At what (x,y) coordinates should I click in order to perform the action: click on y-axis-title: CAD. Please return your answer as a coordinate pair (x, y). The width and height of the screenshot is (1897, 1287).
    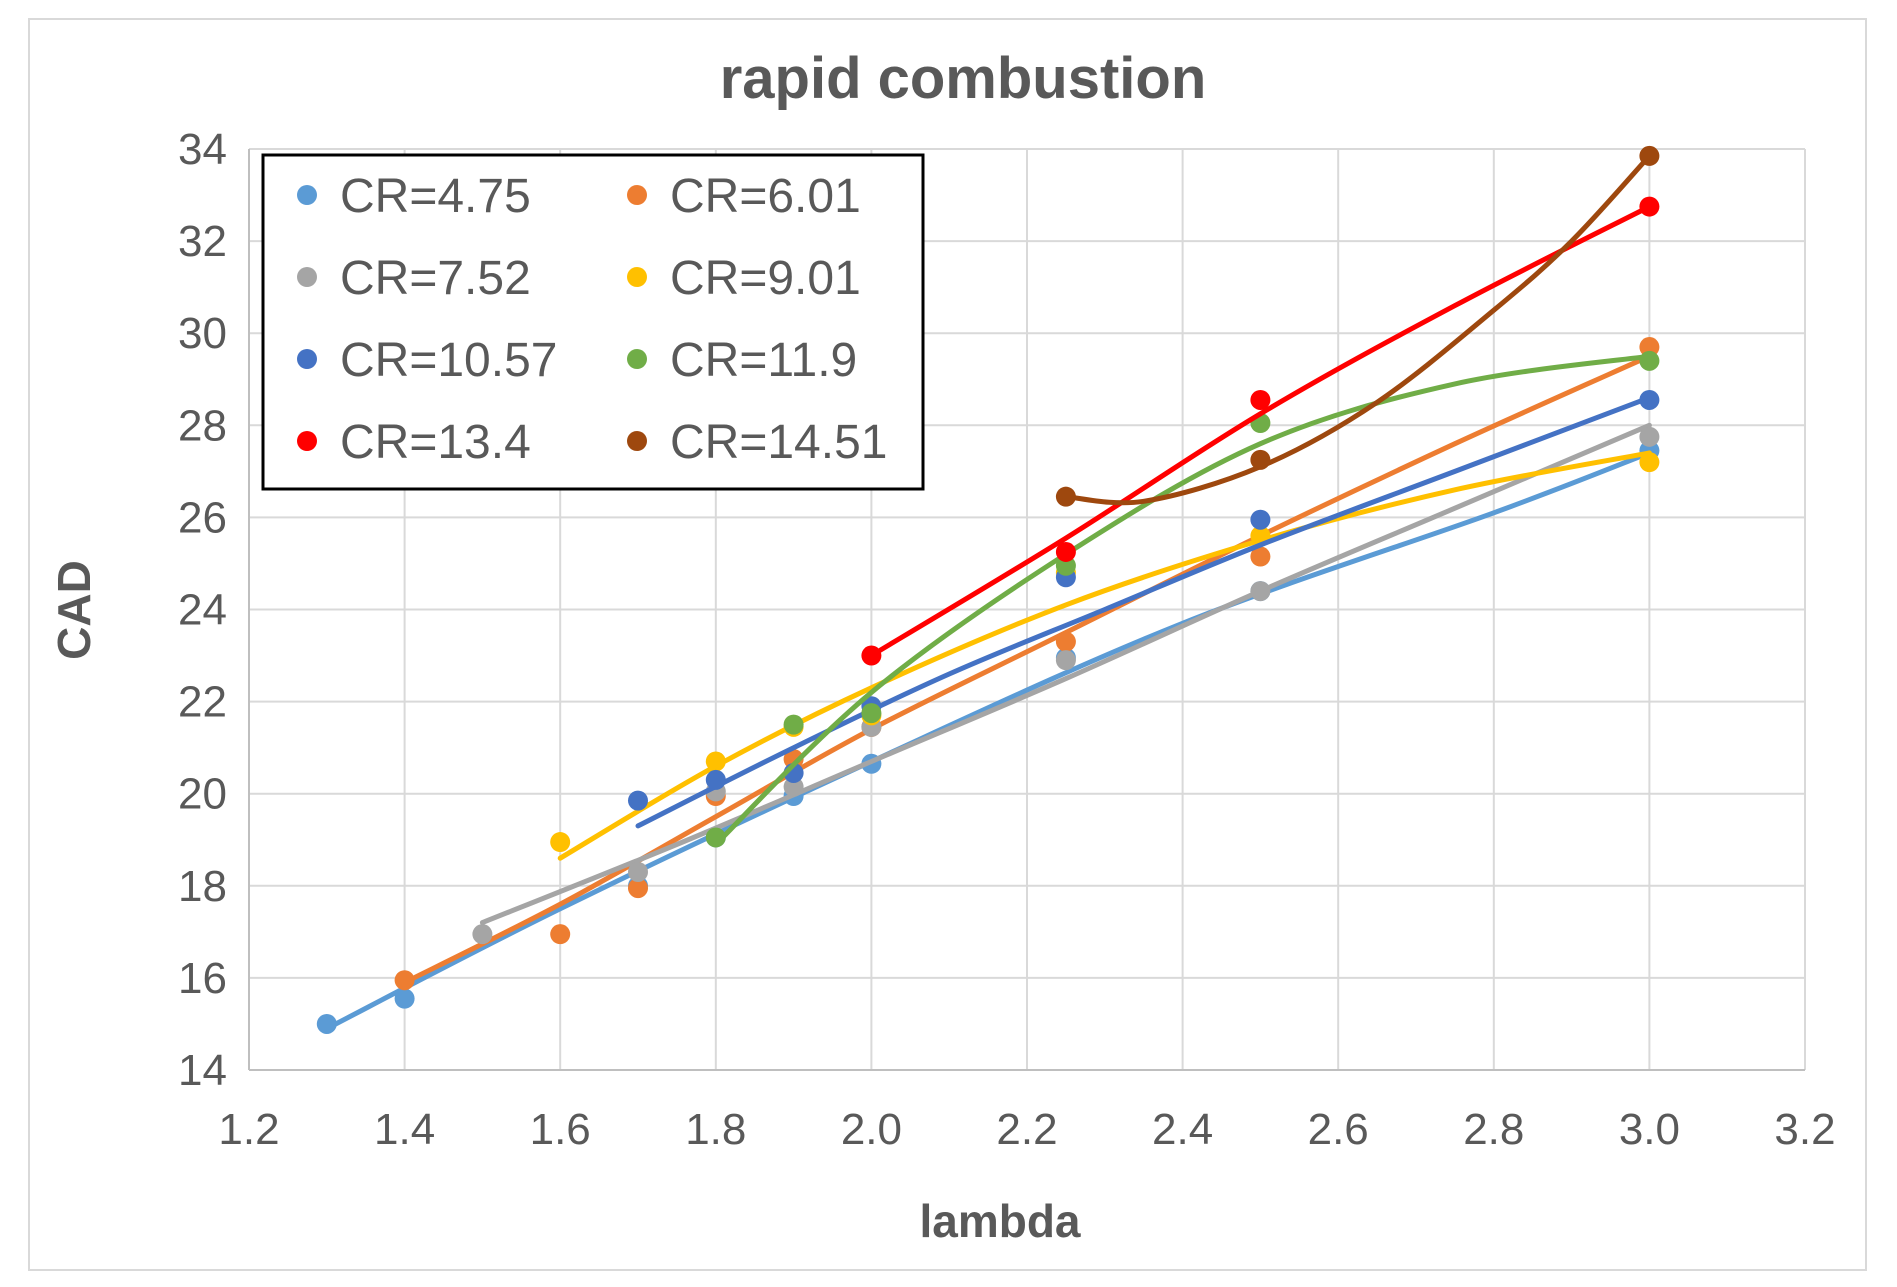
    Looking at the image, I should click on (74, 610).